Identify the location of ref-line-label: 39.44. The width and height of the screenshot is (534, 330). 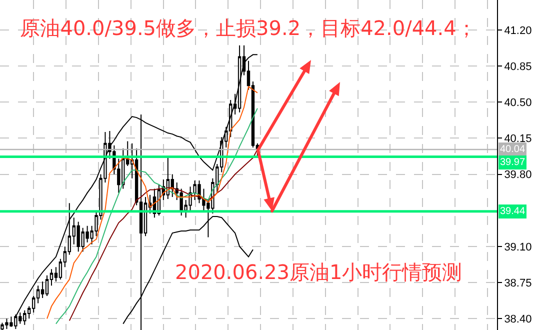
(513, 211).